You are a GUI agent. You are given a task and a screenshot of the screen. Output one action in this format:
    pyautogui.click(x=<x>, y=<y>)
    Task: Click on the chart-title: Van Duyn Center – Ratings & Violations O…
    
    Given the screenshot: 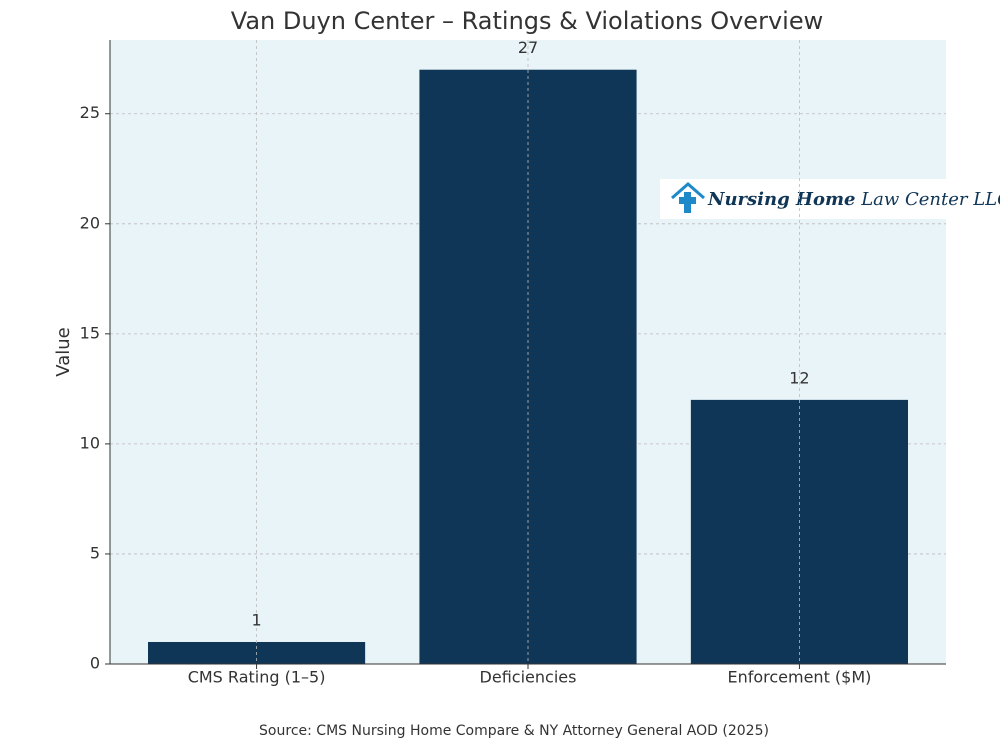 What is the action you would take?
    pyautogui.click(x=527, y=21)
    